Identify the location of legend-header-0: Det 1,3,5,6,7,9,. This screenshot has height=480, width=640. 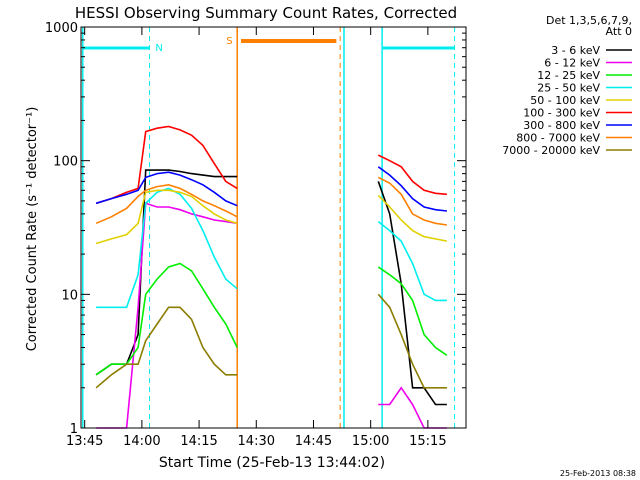
(589, 20).